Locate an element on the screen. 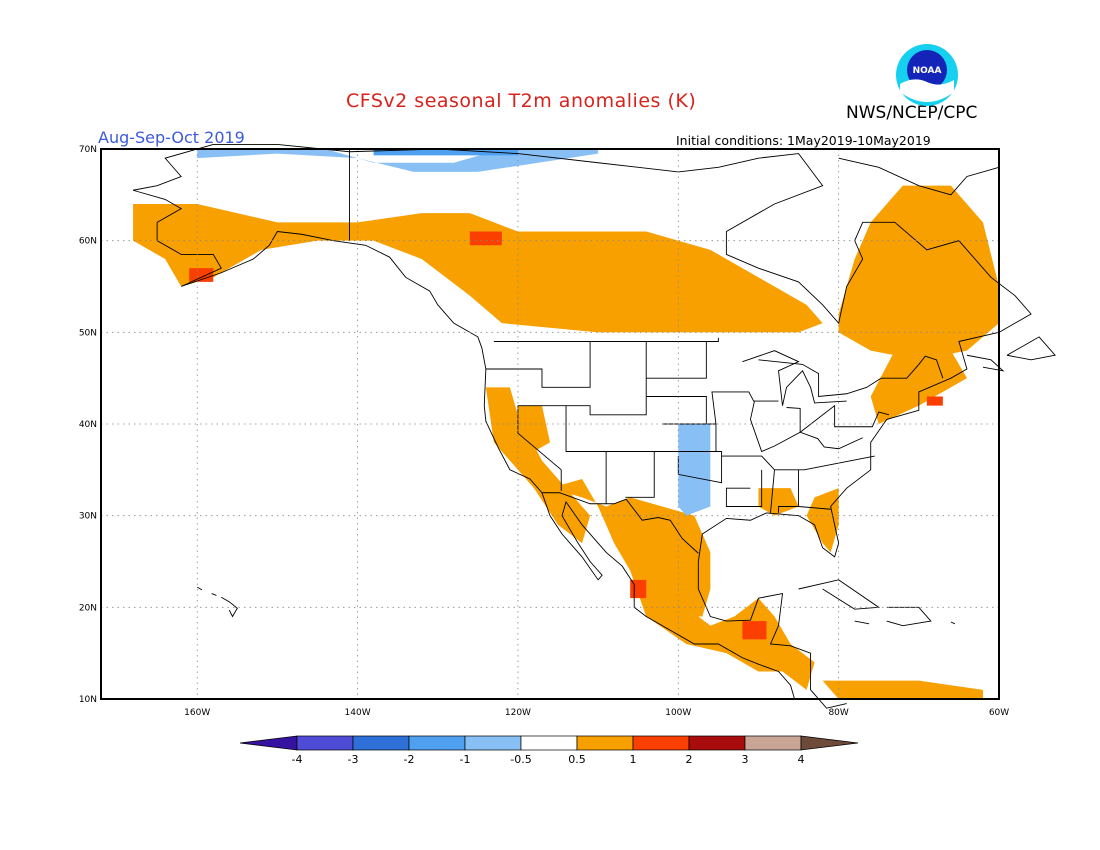  noaa-logo: NOAA is located at coordinates (927, 75).